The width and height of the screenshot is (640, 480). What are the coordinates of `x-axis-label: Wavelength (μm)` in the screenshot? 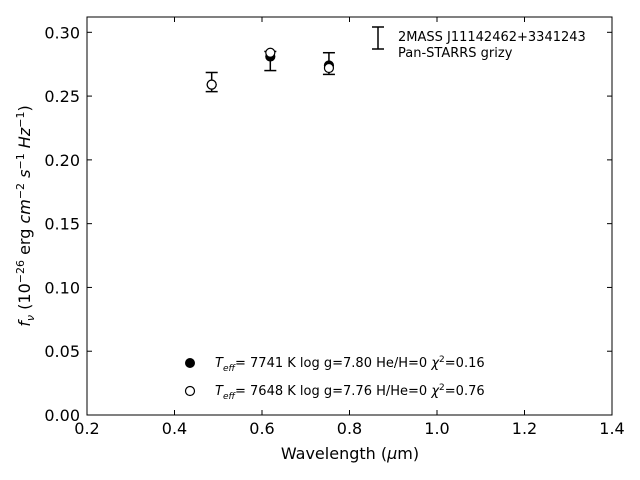 It's located at (350, 453).